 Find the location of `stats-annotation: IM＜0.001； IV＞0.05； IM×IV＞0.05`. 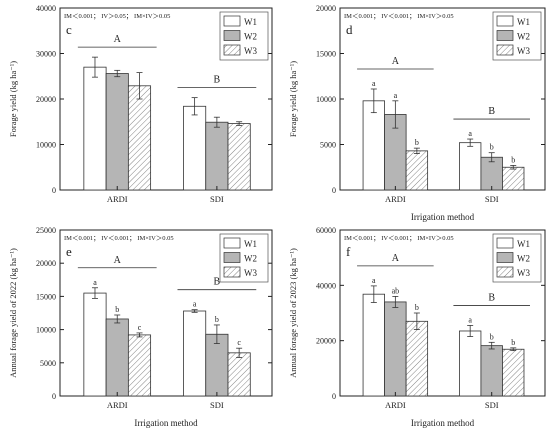

stats-annotation: IM＜0.001； IV＞0.05； IM×IV＞0.05 is located at coordinates (117, 16).